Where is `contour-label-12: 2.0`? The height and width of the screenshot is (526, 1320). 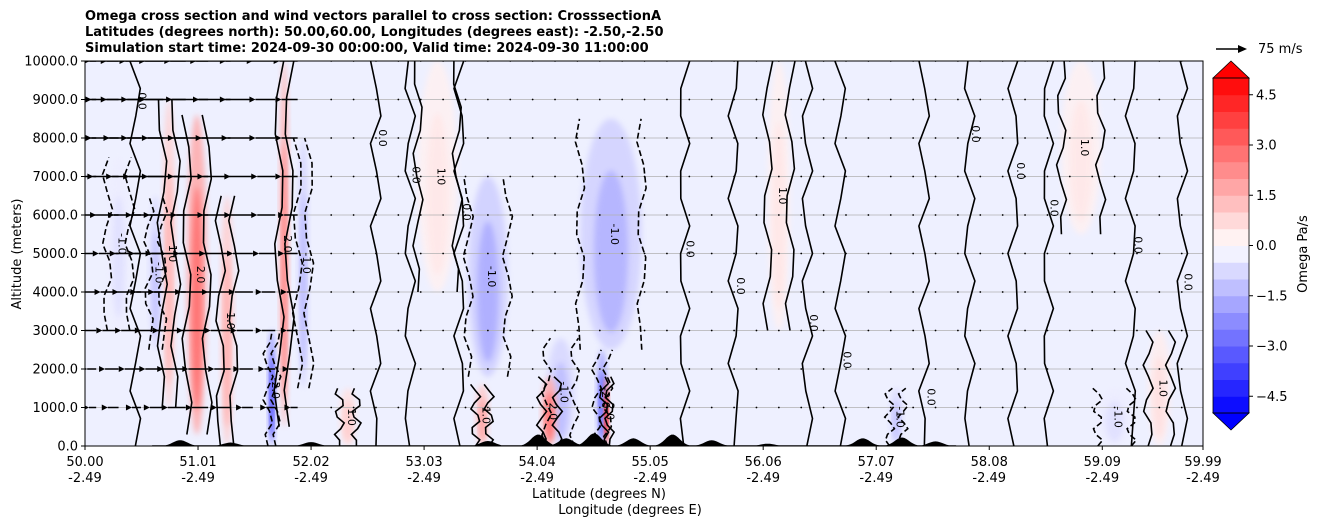 contour-label-12: 2.0 is located at coordinates (552, 412).